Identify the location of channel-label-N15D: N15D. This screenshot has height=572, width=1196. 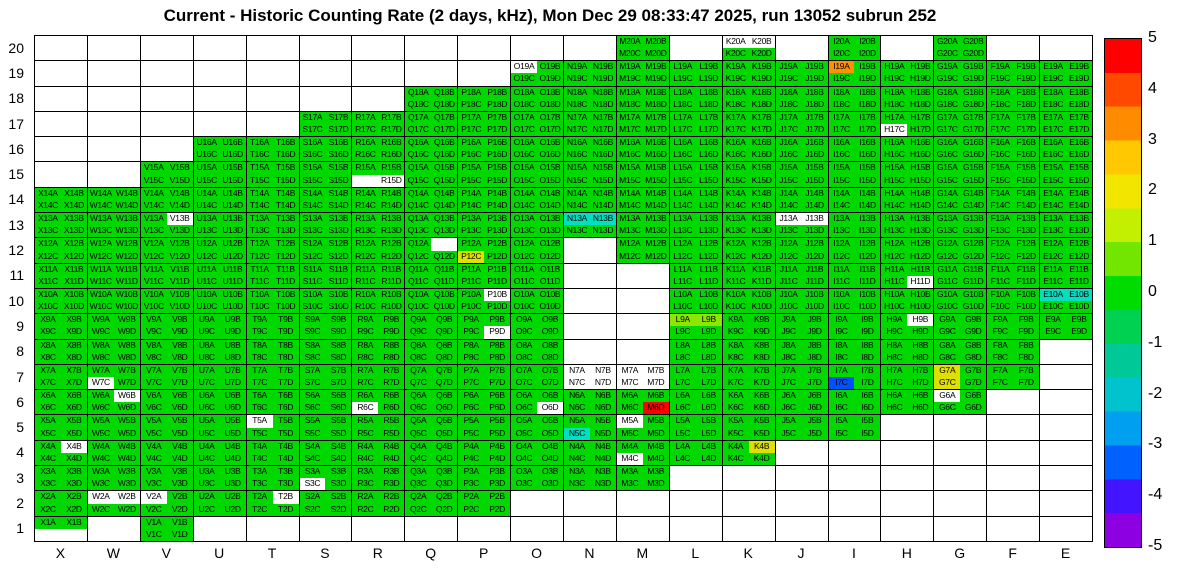
(602, 180).